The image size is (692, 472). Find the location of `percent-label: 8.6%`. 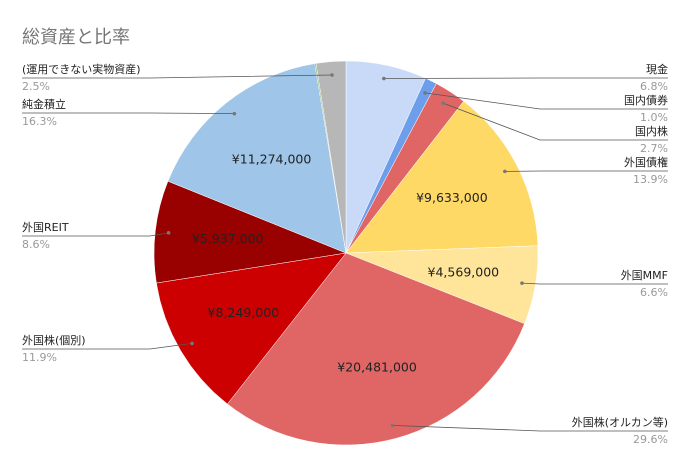

percent-label: 8.6% is located at coordinates (36, 244).